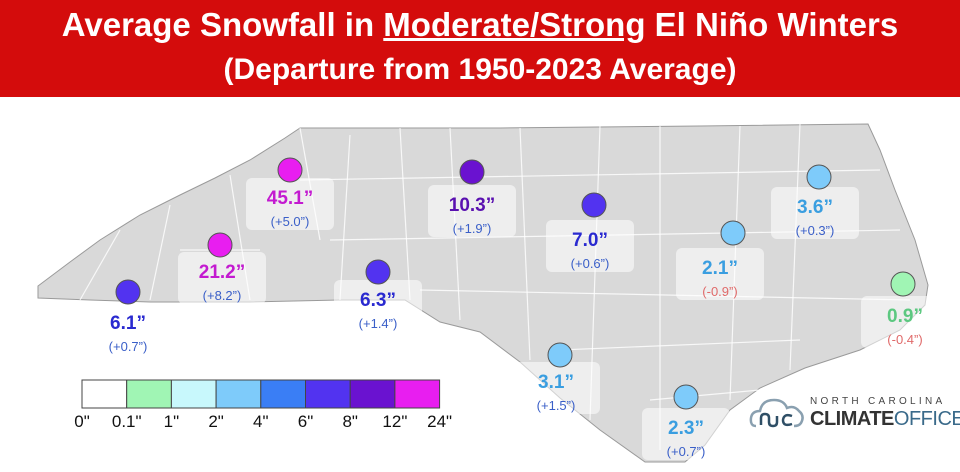  I want to click on legend-tick-label: 6", so click(306, 421).